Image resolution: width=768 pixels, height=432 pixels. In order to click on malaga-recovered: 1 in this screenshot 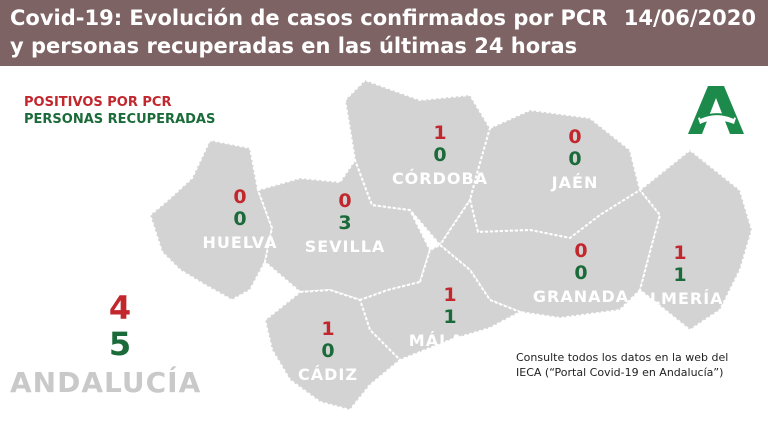, I will do `click(450, 317)`.